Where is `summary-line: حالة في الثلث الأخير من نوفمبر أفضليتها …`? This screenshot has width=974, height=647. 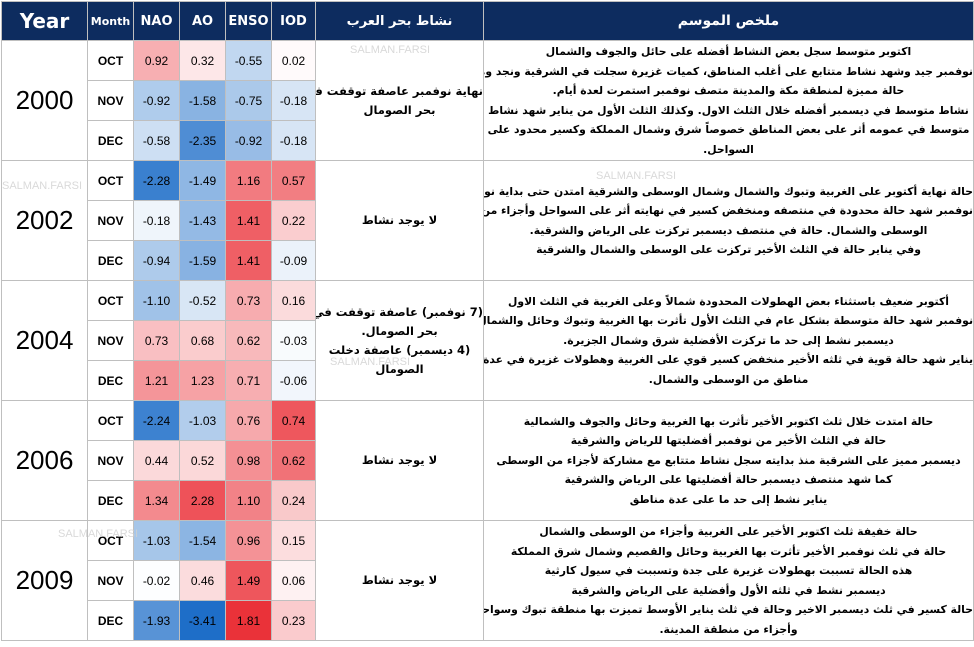
summary-line: حالة في الثلث الأخير من نوفمبر أفضليتها … is located at coordinates (728, 441).